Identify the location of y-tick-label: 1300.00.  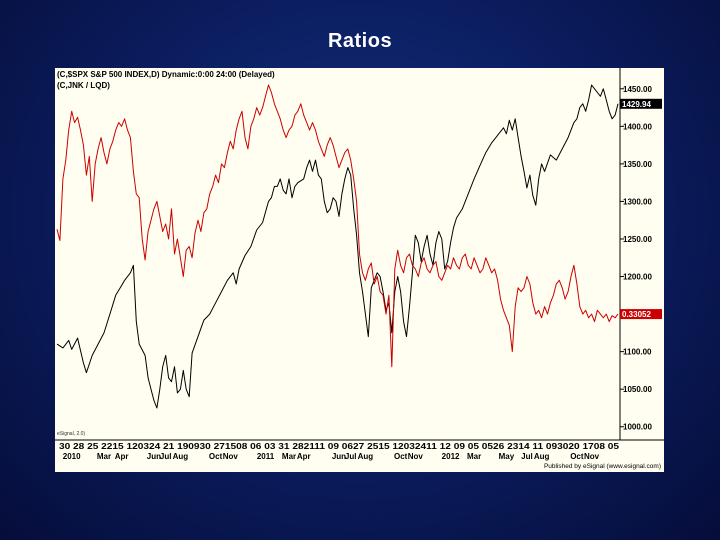
(637, 201).